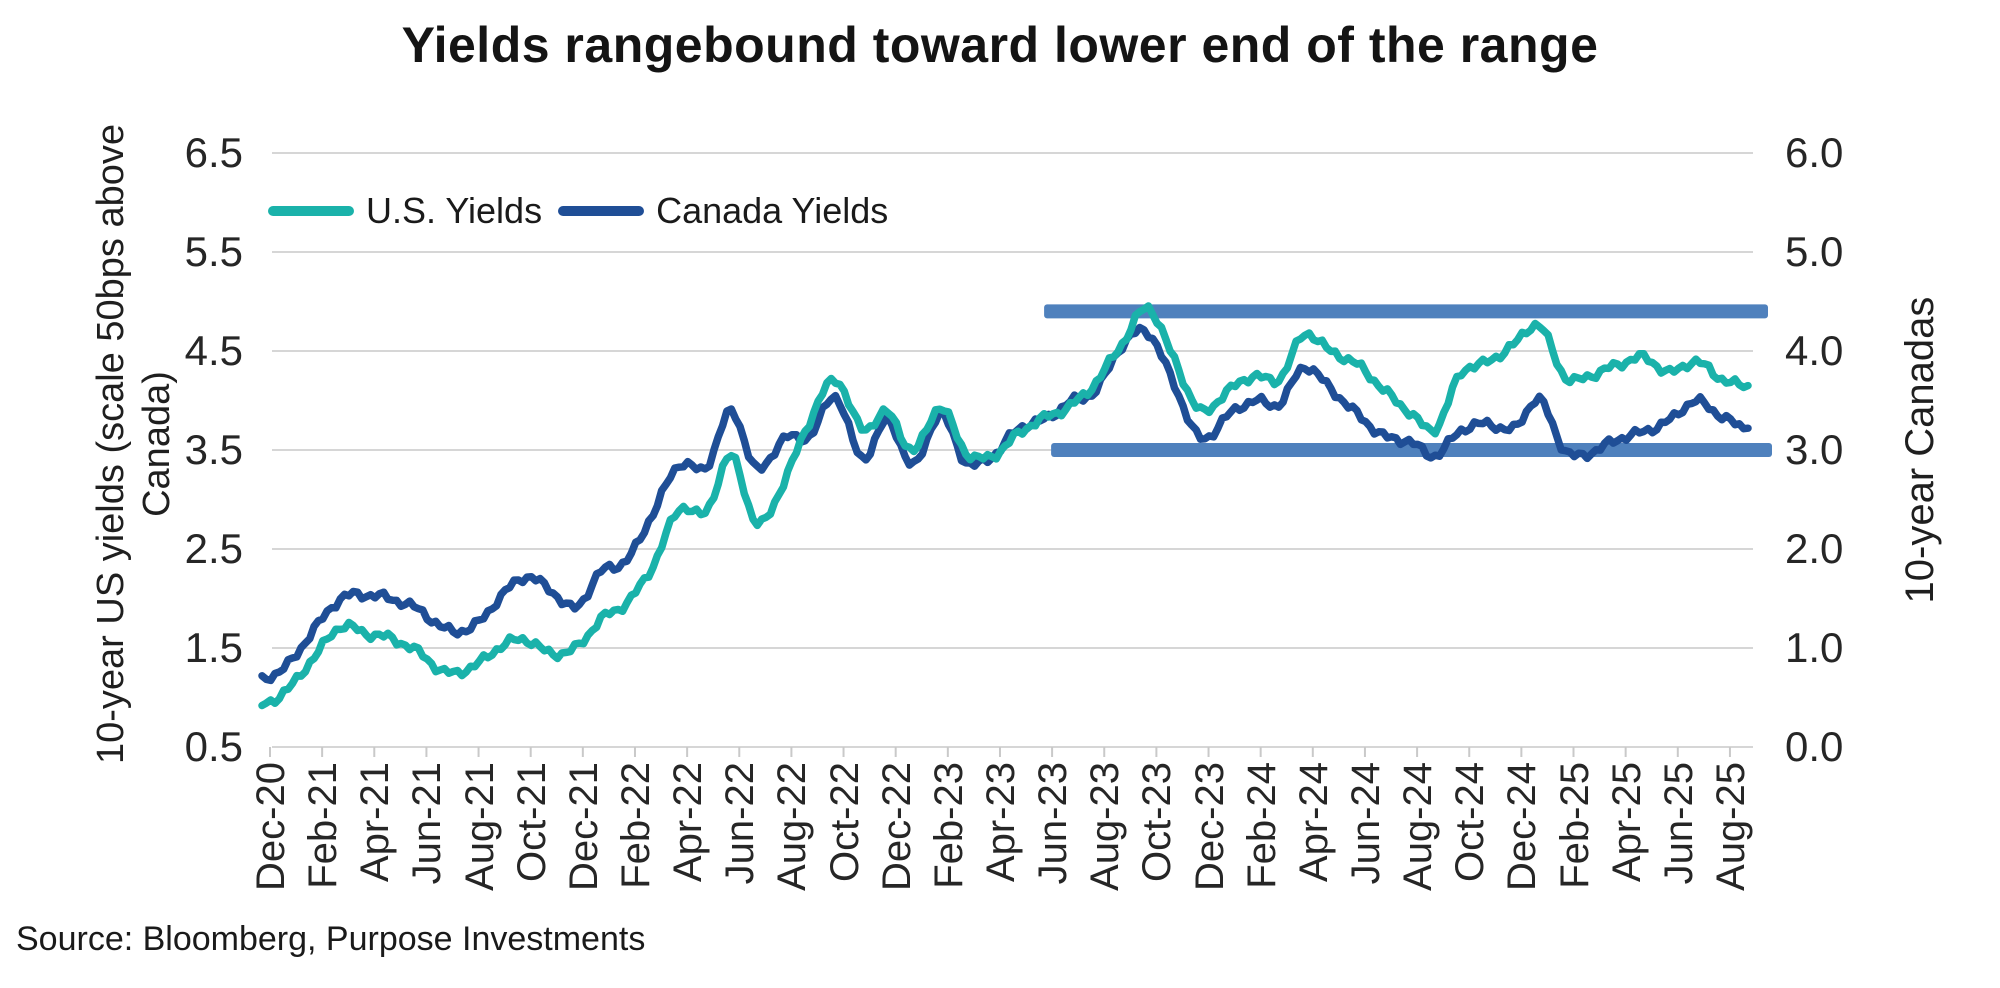 The width and height of the screenshot is (2000, 988). Describe the element at coordinates (635, 825) in the screenshot. I see `x-axis-tick-label: Feb-22` at that location.